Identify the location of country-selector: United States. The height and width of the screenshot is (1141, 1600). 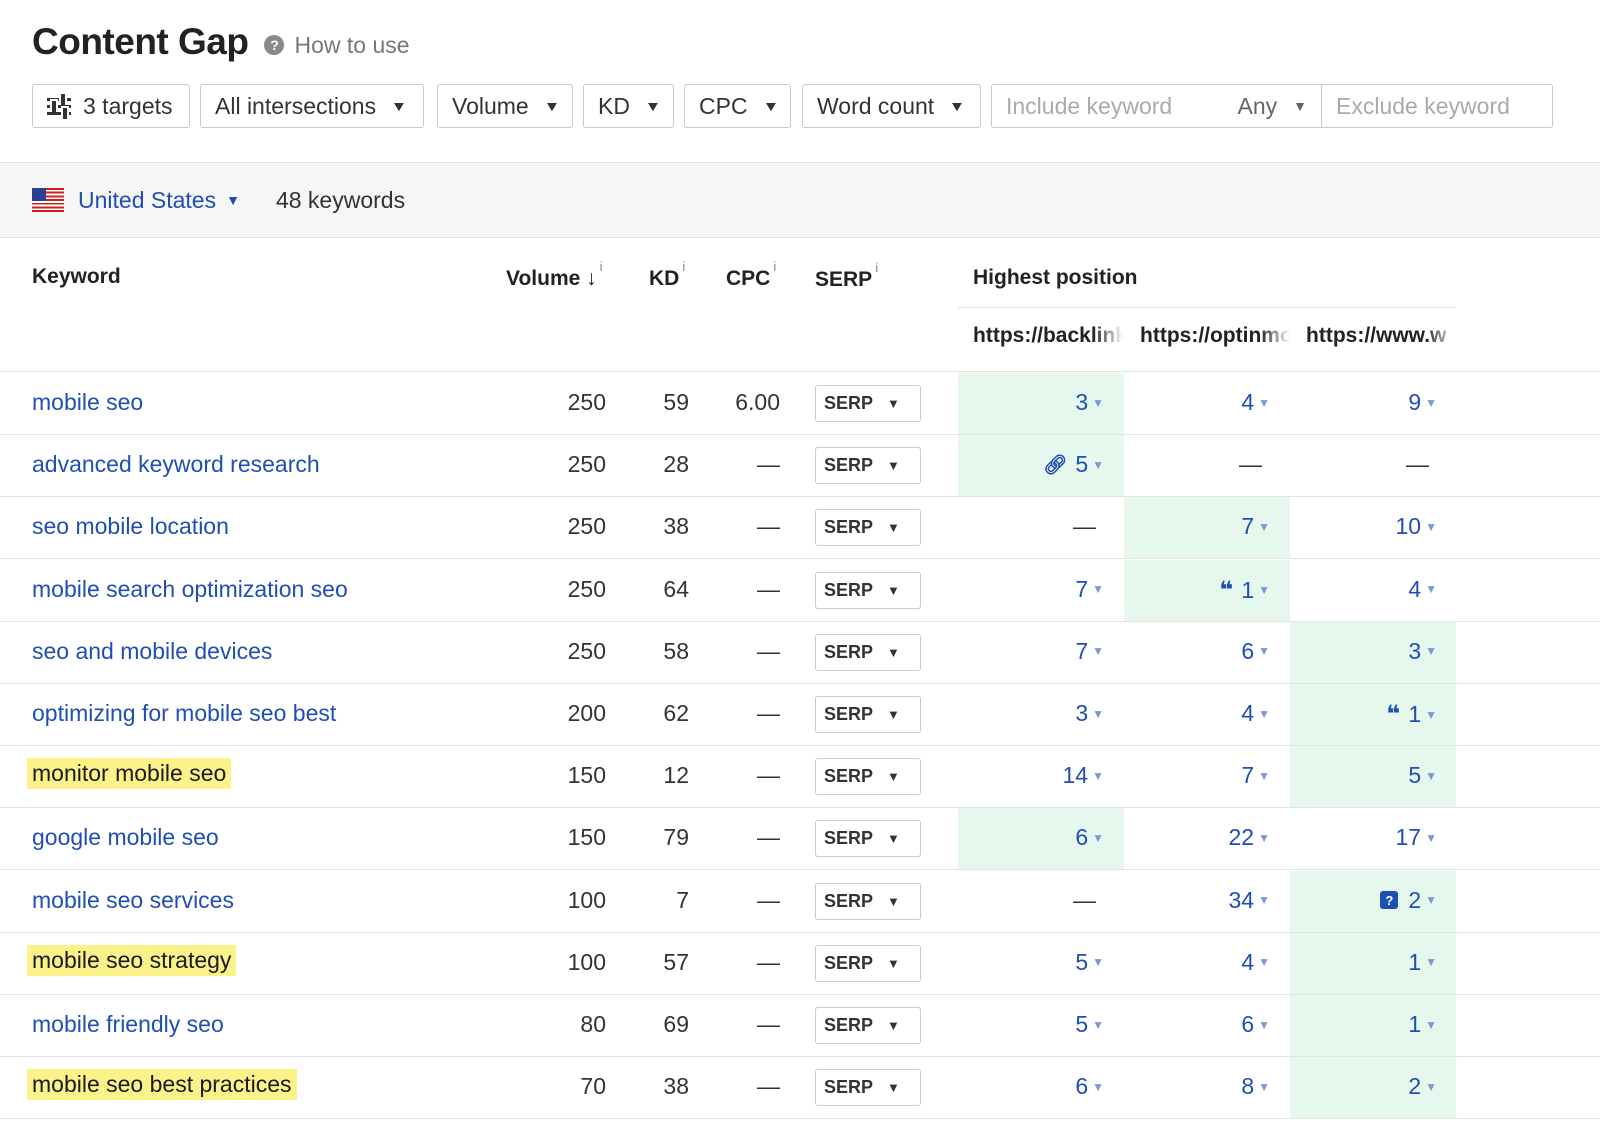
(147, 199).